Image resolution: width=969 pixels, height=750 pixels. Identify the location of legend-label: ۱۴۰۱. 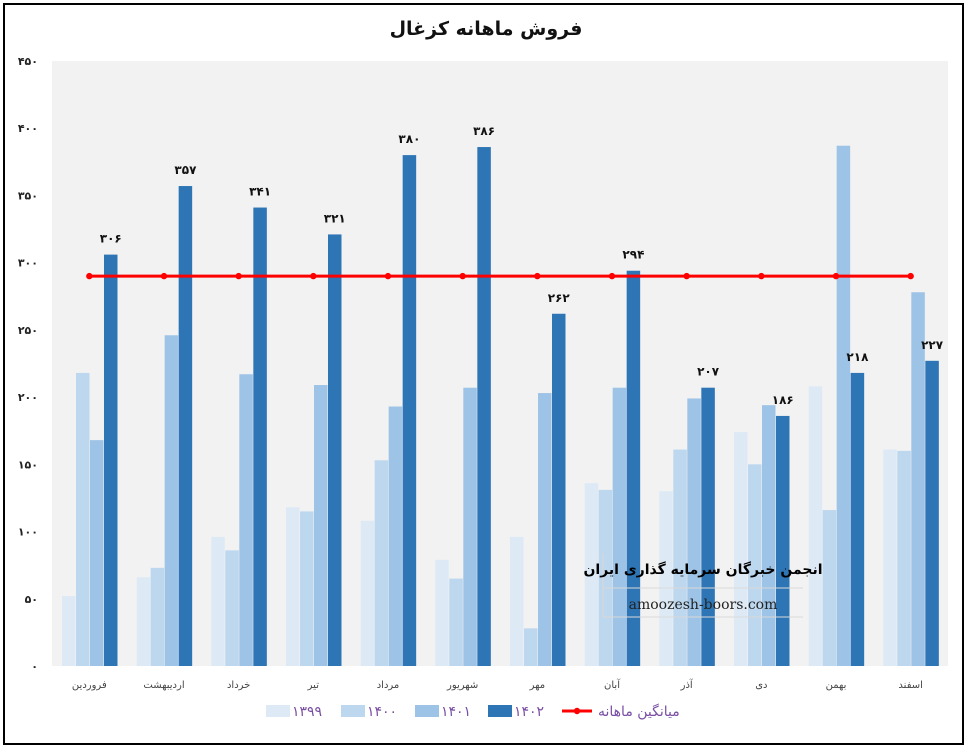
(456, 712).